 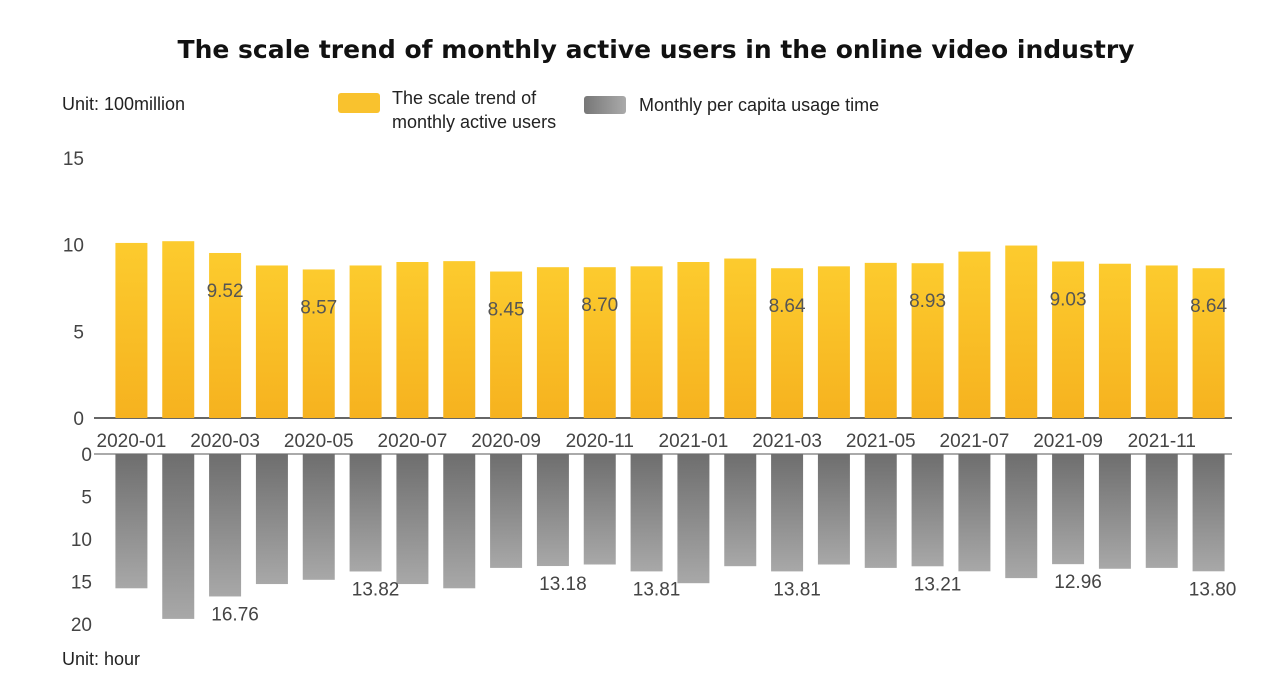 What do you see at coordinates (73, 246) in the screenshot?
I see `upper-y-tick-label: 10` at bounding box center [73, 246].